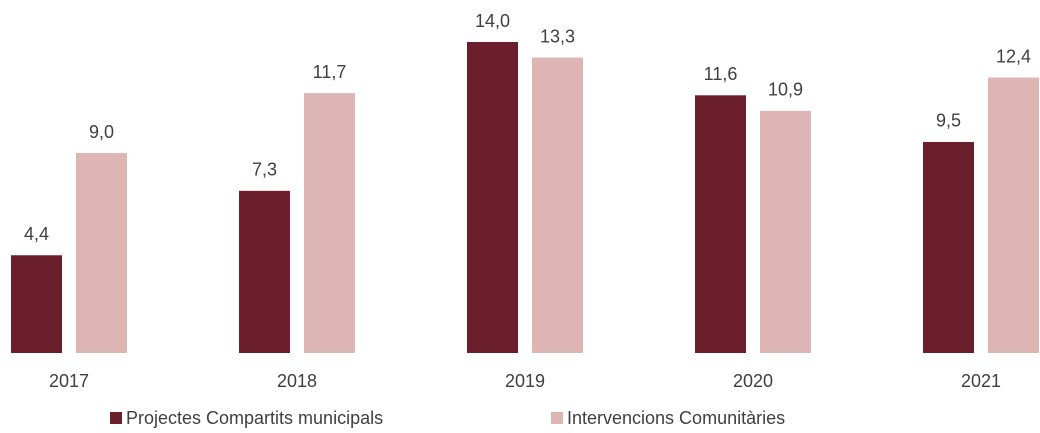 This screenshot has height=433, width=1040. Describe the element at coordinates (264, 170) in the screenshot. I see `value-label: 7,3` at that location.